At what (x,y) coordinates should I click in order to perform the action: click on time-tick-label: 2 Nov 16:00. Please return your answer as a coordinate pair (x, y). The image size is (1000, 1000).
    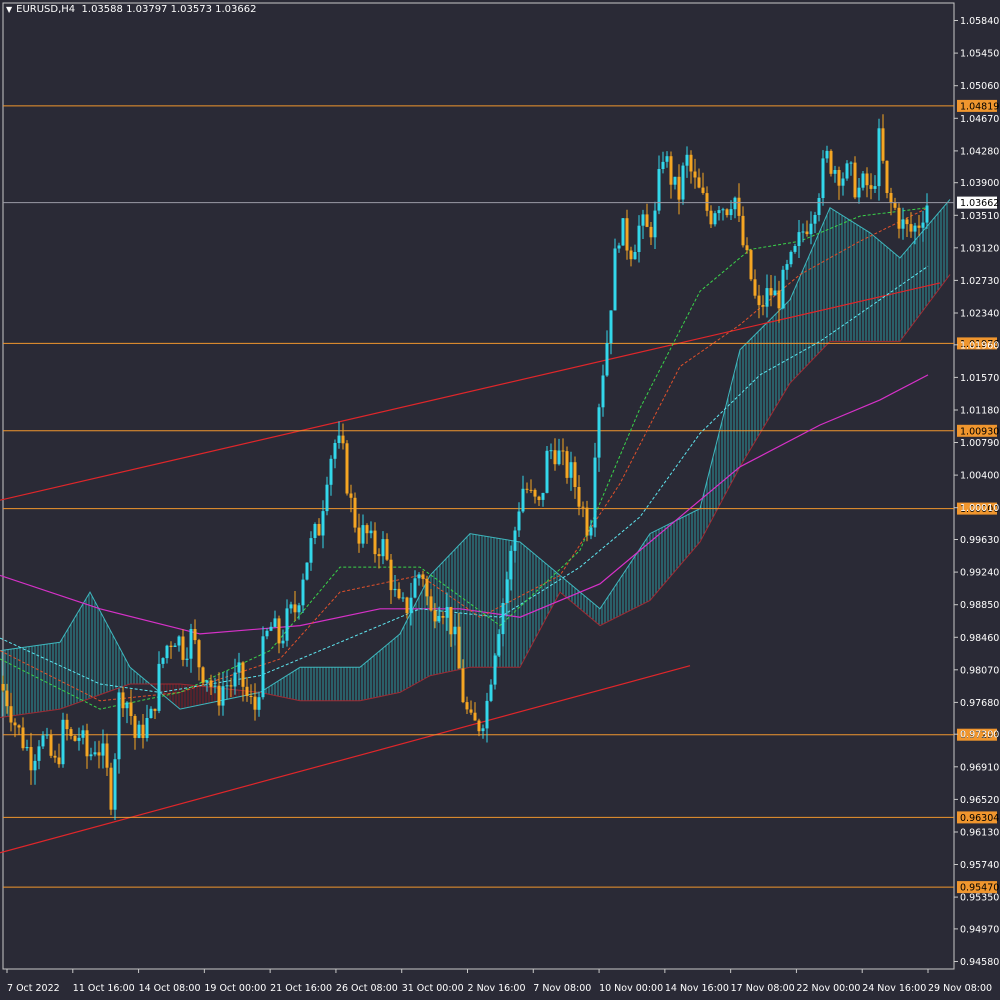
    Looking at the image, I should click on (497, 988).